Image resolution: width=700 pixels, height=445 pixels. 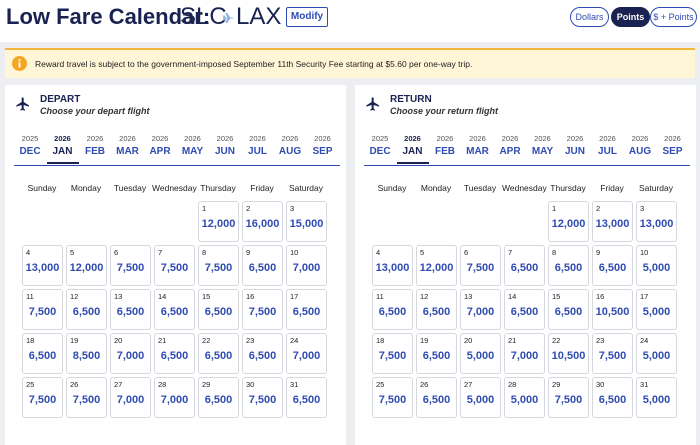 What do you see at coordinates (130, 309) in the screenshot?
I see `day-cell: 13 6,500` at bounding box center [130, 309].